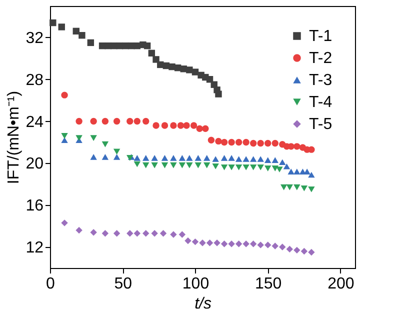 The height and width of the screenshot is (329, 400). What do you see at coordinates (35, 206) in the screenshot?
I see `y-tick-label: 16` at bounding box center [35, 206].